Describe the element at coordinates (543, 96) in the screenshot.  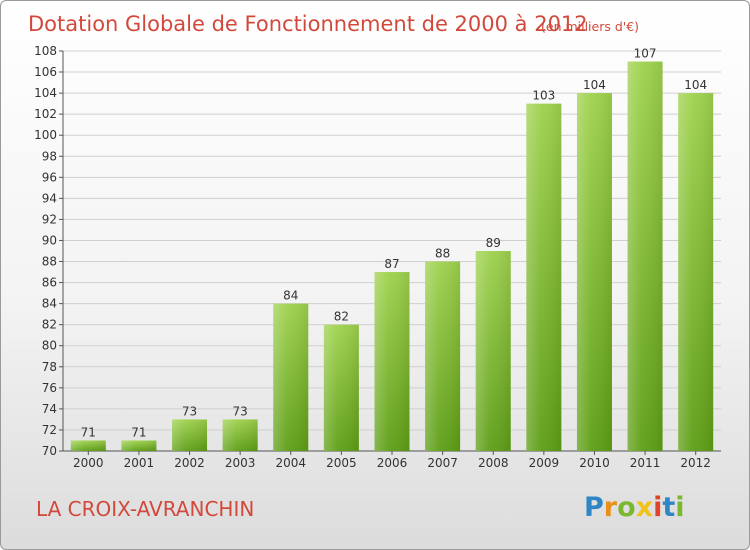
I see `data-label: 103` at that location.